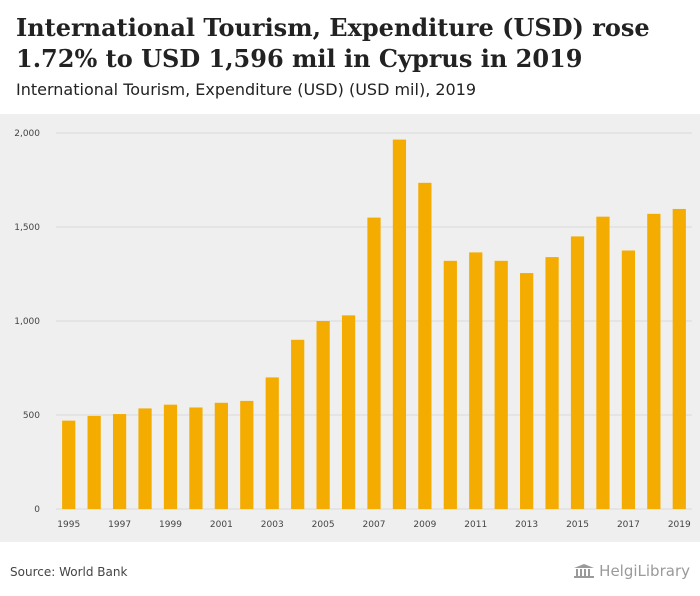 Image resolution: width=700 pixels, height=596 pixels. I want to click on x-tick-label: 2019, so click(679, 525).